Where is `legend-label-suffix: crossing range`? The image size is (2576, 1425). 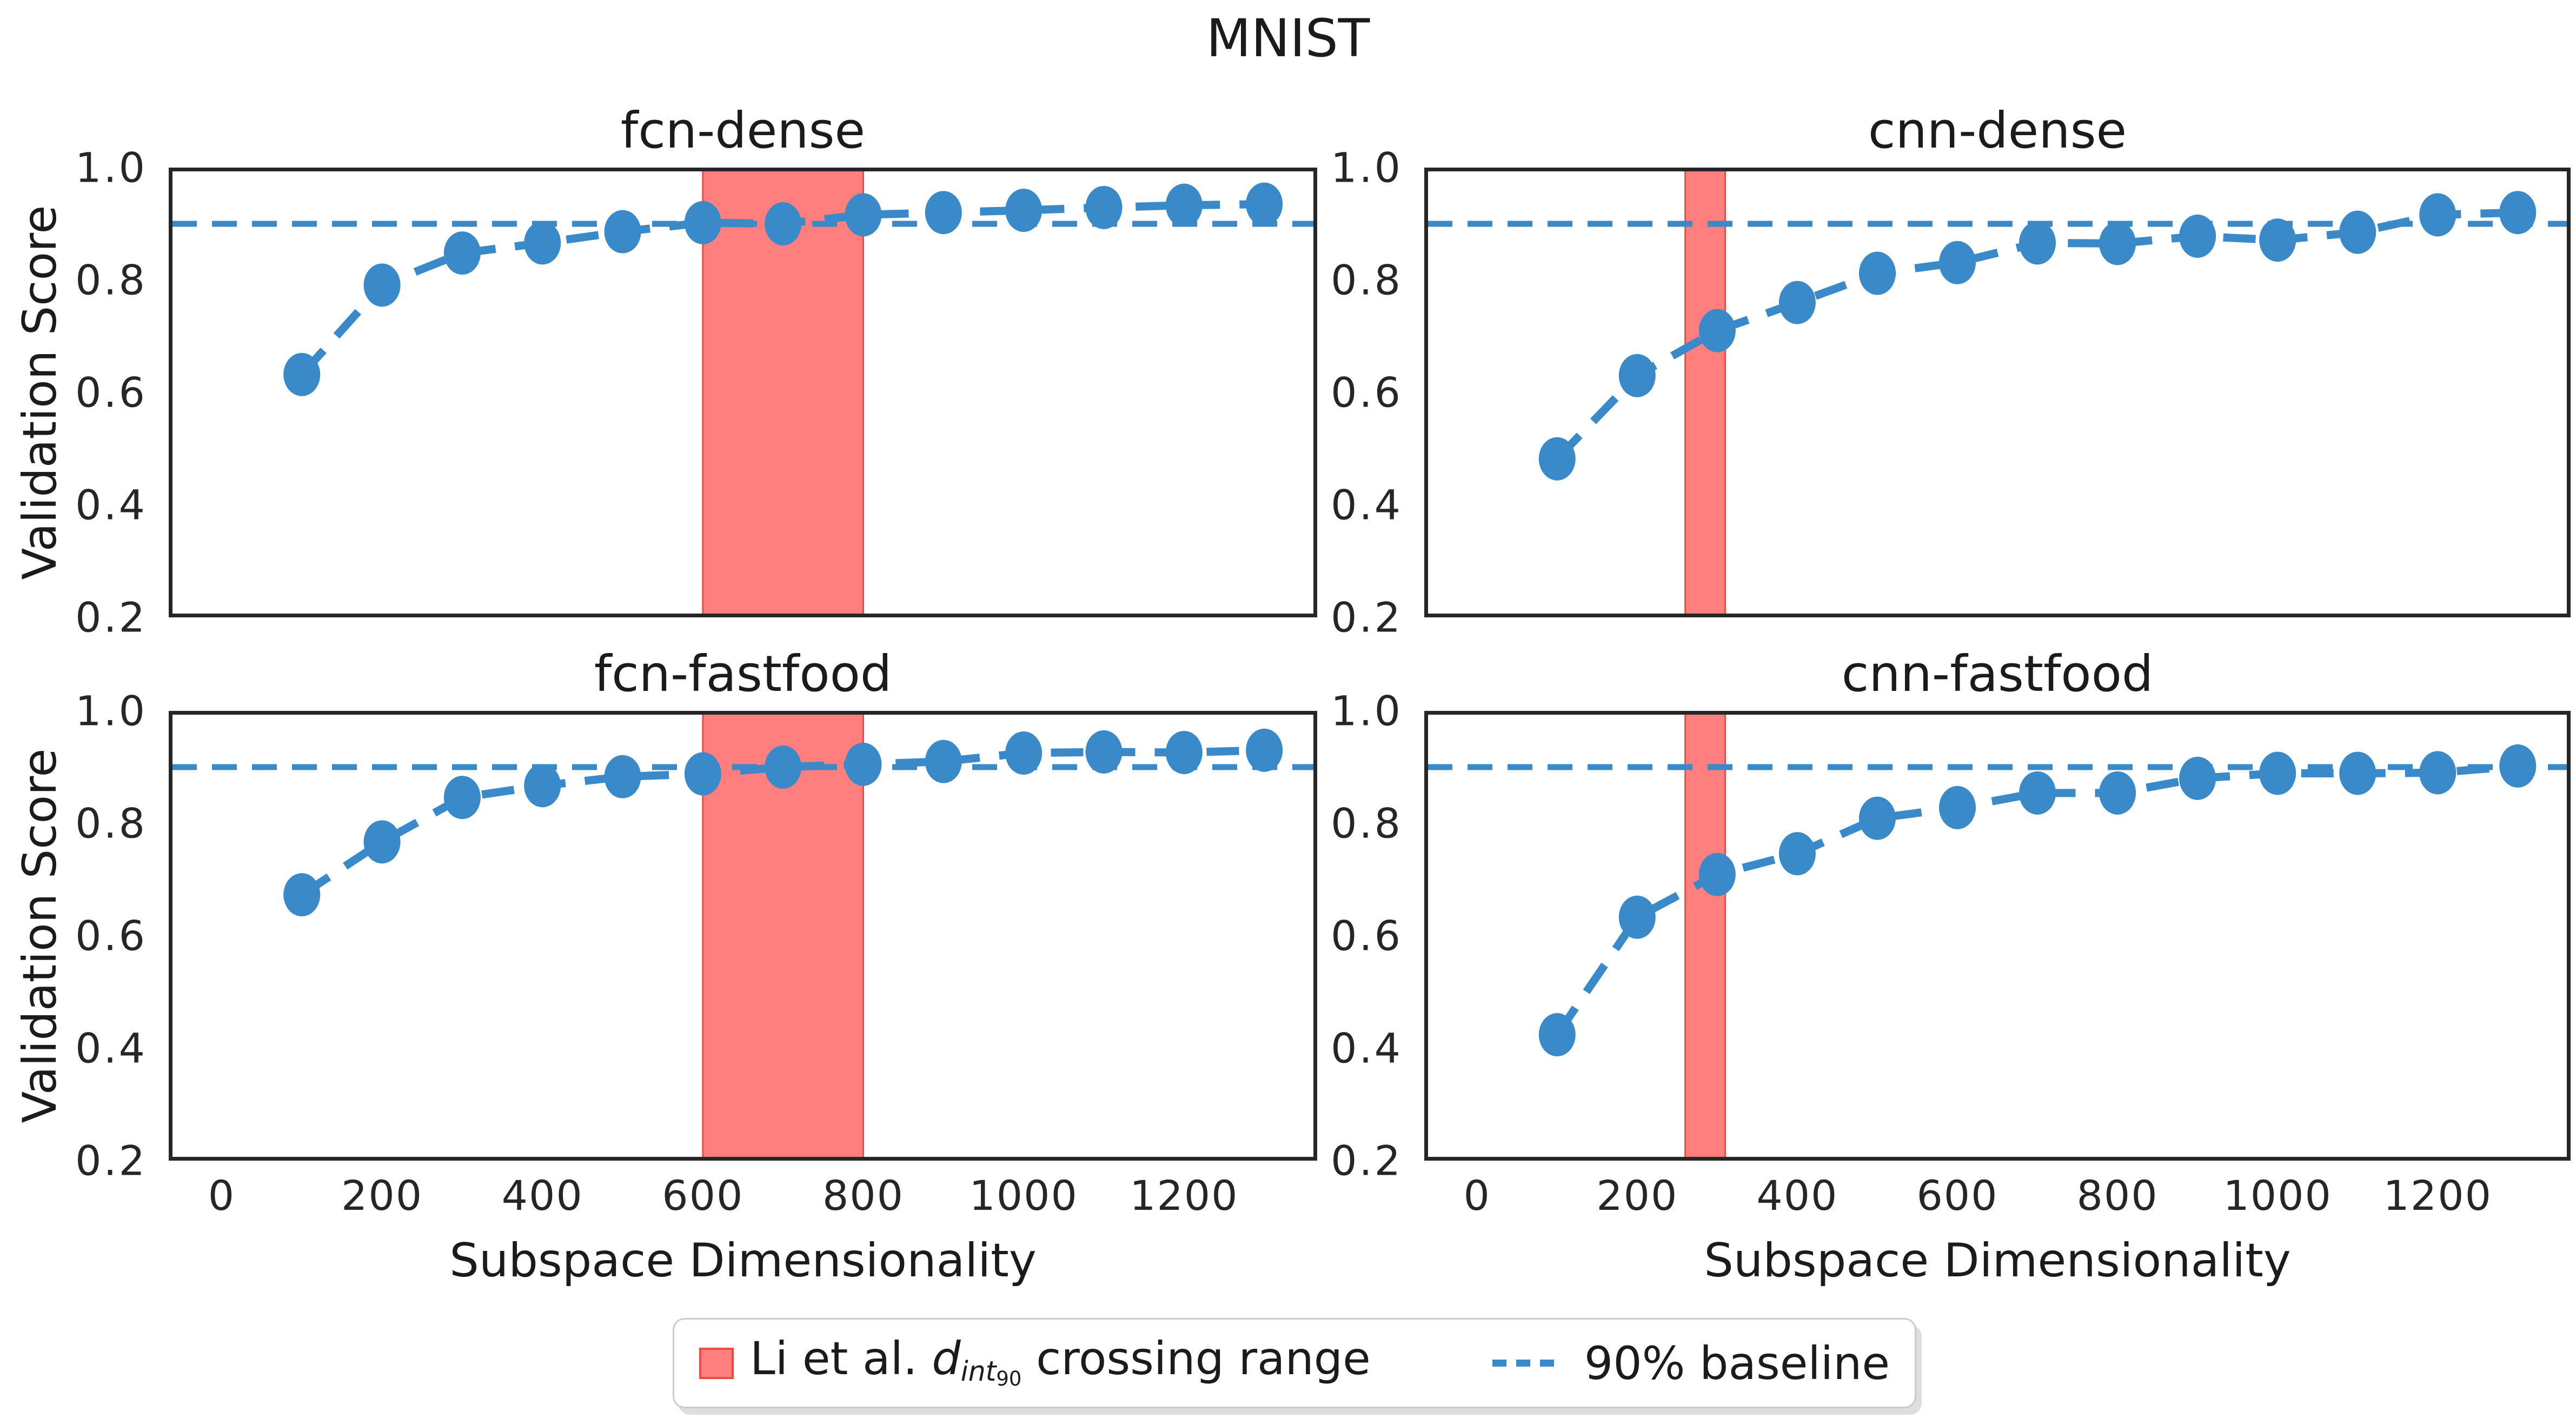 legend-label-suffix: crossing range is located at coordinates (1196, 1358).